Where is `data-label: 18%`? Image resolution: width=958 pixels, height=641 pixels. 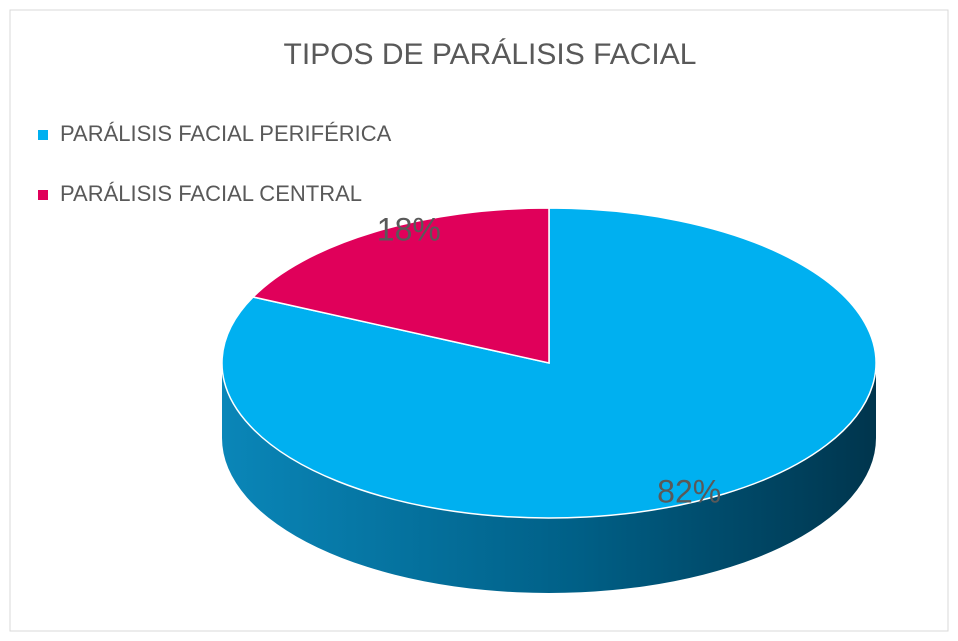 data-label: 18% is located at coordinates (409, 230).